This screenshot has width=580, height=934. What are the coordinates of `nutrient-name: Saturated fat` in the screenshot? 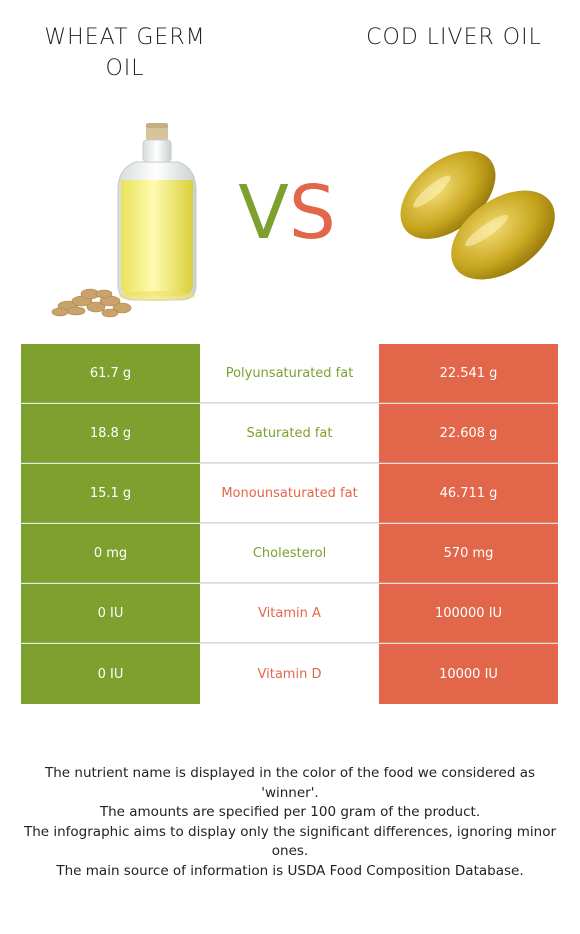 It's located at (289, 433).